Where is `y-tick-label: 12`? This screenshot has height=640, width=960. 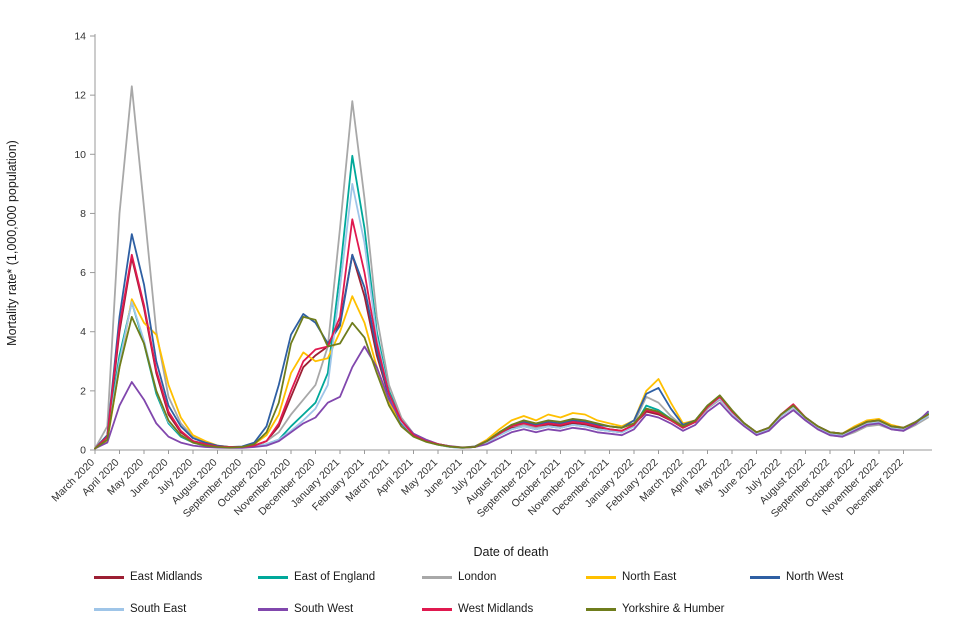 y-tick-label: 12 is located at coordinates (80, 96).